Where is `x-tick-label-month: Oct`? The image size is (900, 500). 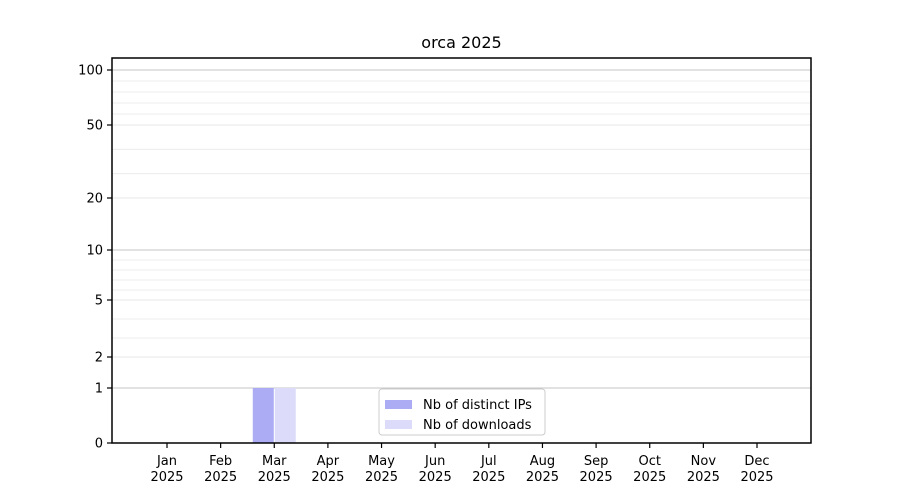
x-tick-label-month: Oct is located at coordinates (649, 461).